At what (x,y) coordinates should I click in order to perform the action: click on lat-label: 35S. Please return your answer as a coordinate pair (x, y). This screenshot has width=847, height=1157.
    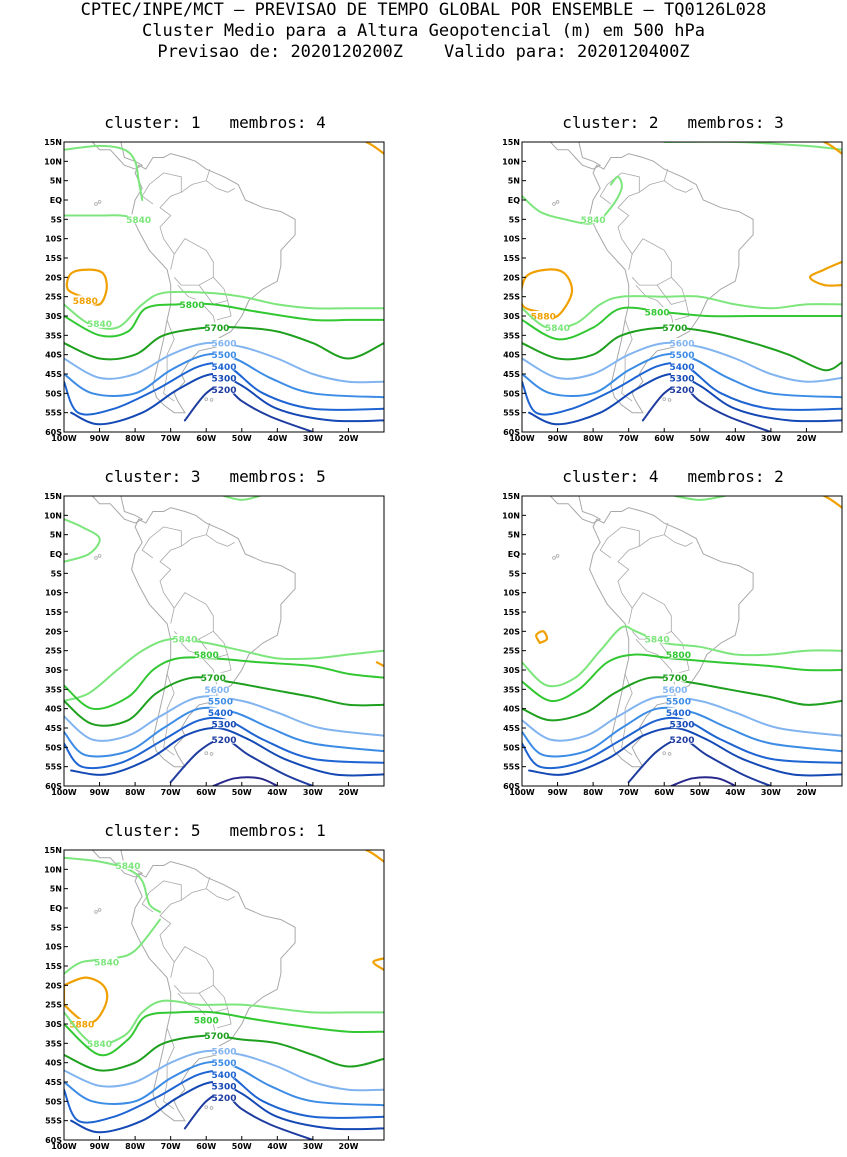
    Looking at the image, I should click on (511, 689).